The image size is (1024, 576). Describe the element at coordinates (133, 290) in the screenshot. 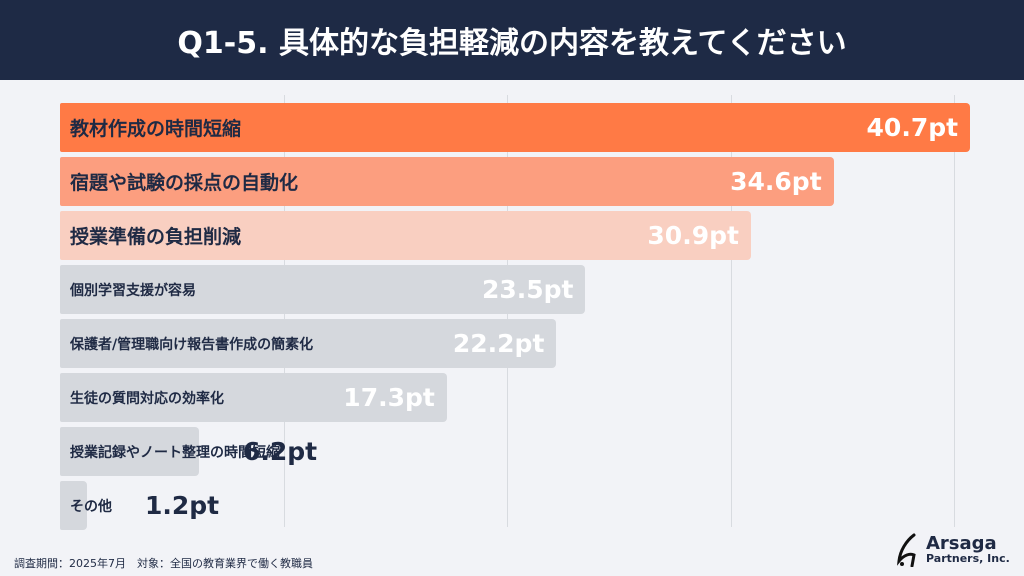

I see `category-label: 個別学習支援が容易` at that location.